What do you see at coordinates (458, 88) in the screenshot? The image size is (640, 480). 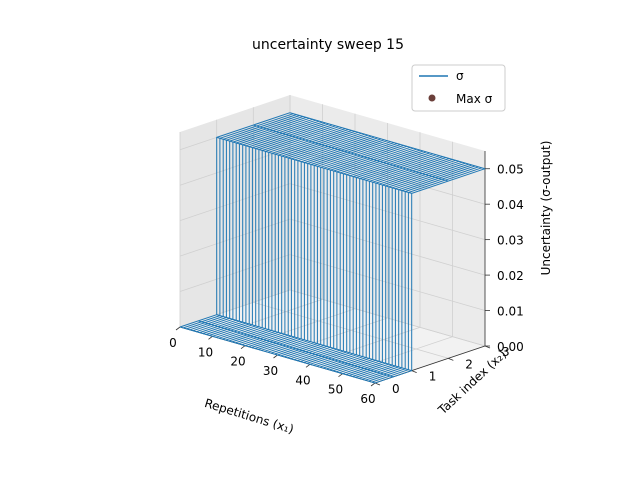 I see `legend: σ Max σ` at bounding box center [458, 88].